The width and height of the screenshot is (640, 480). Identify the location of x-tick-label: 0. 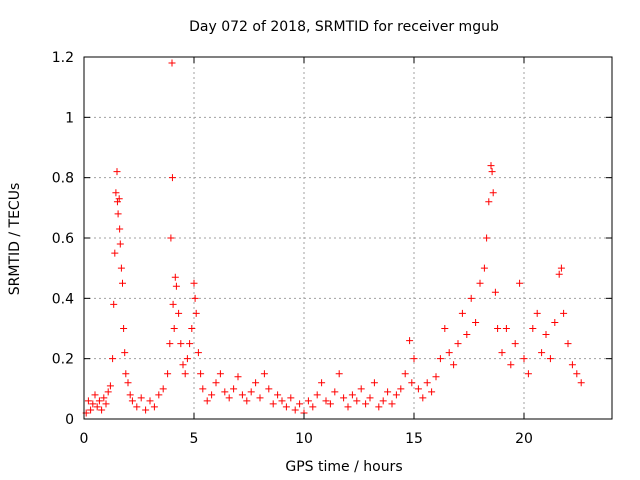
(84, 439).